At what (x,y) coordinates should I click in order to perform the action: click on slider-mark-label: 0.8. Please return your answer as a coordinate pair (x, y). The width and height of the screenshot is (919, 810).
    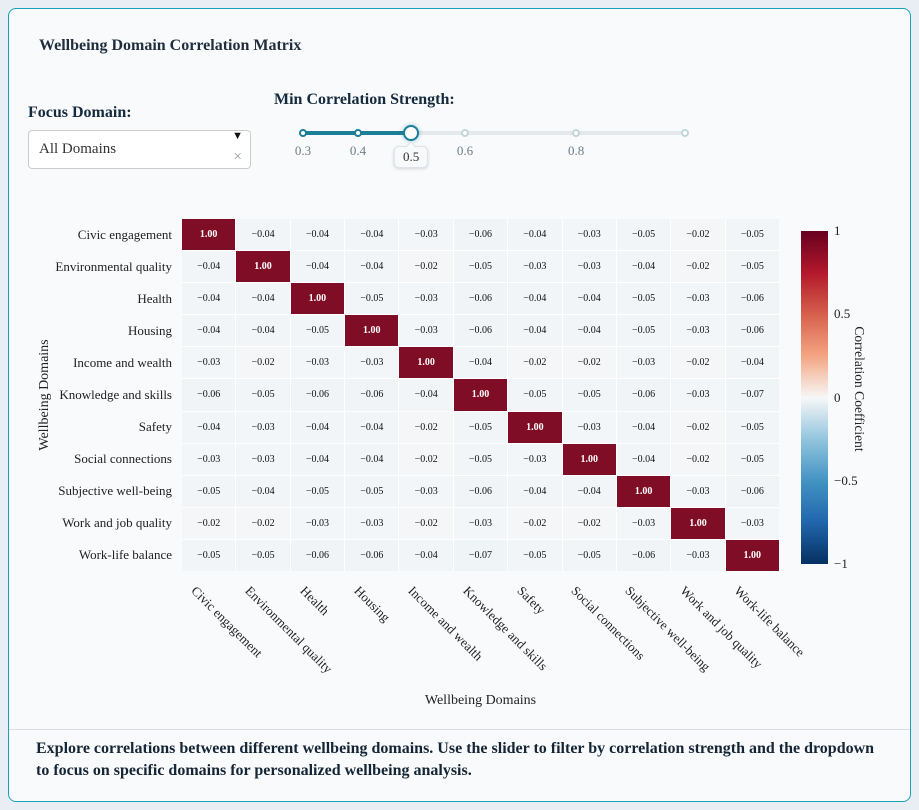
    Looking at the image, I should click on (576, 150).